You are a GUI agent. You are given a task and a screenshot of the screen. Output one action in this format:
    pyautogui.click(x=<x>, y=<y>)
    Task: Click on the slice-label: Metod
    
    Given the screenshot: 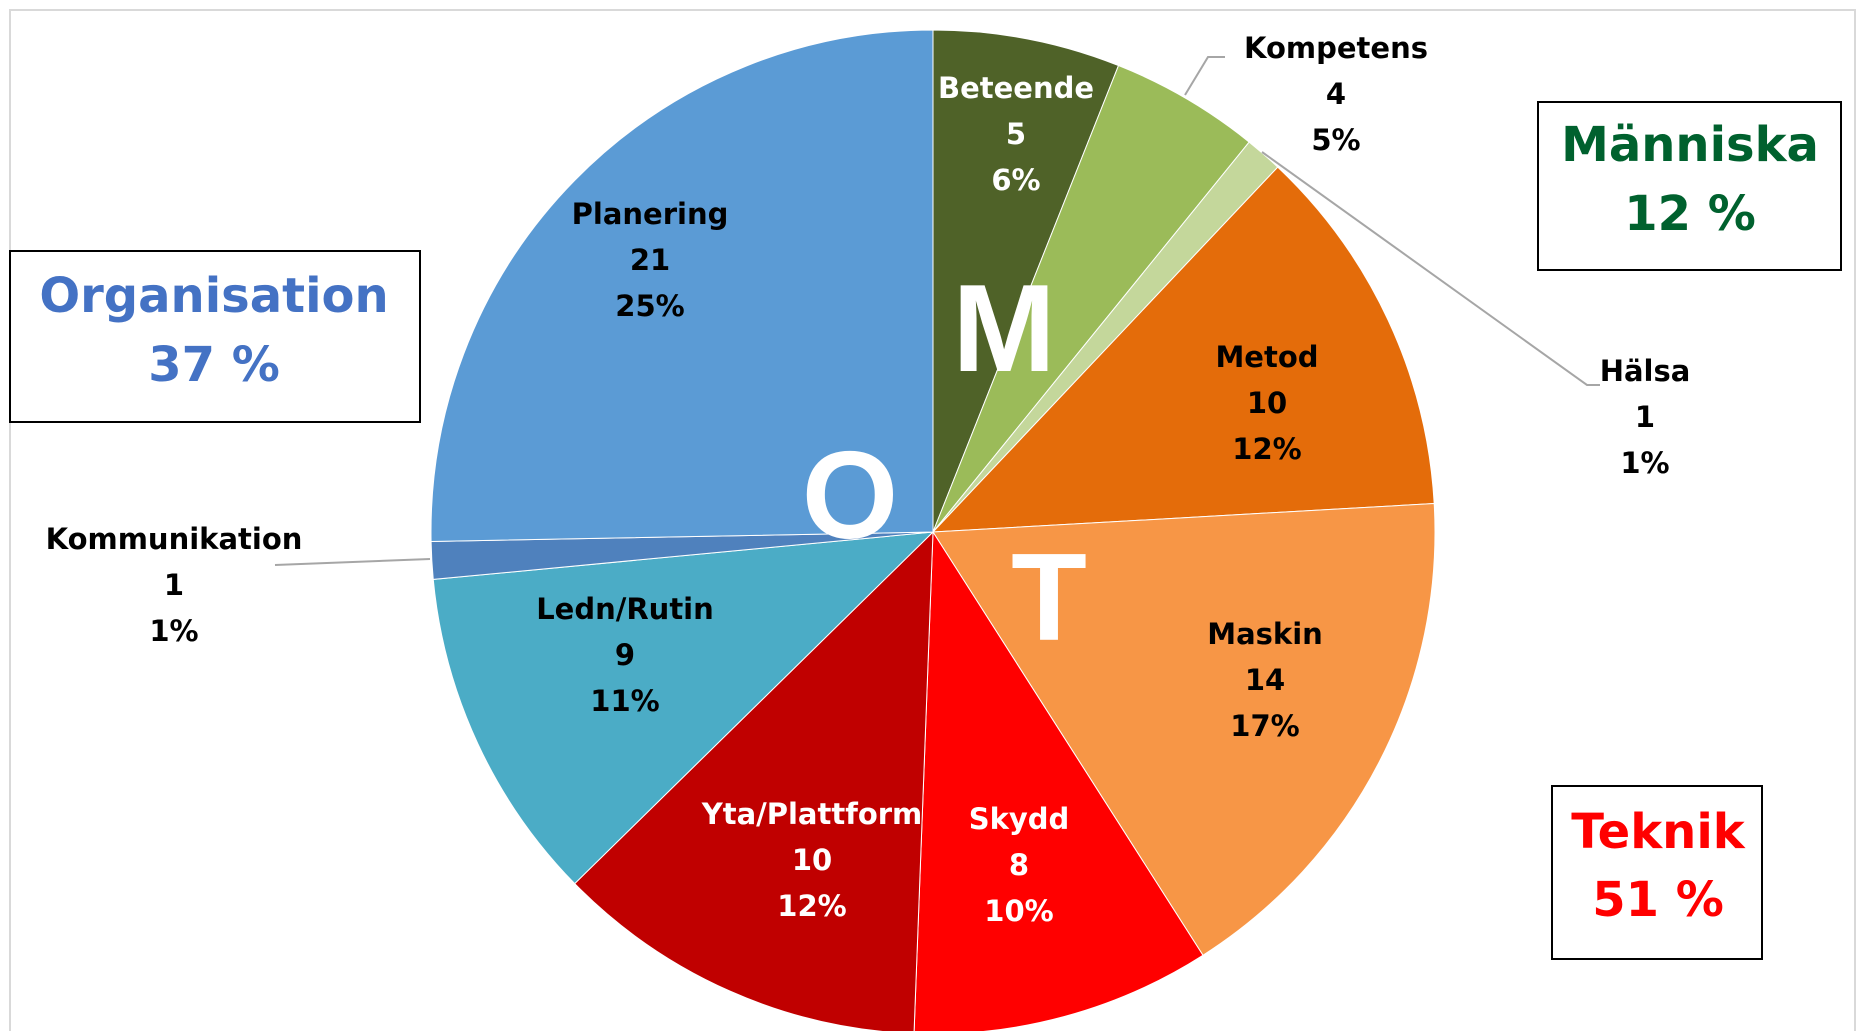 What is the action you would take?
    pyautogui.click(x=1266, y=357)
    